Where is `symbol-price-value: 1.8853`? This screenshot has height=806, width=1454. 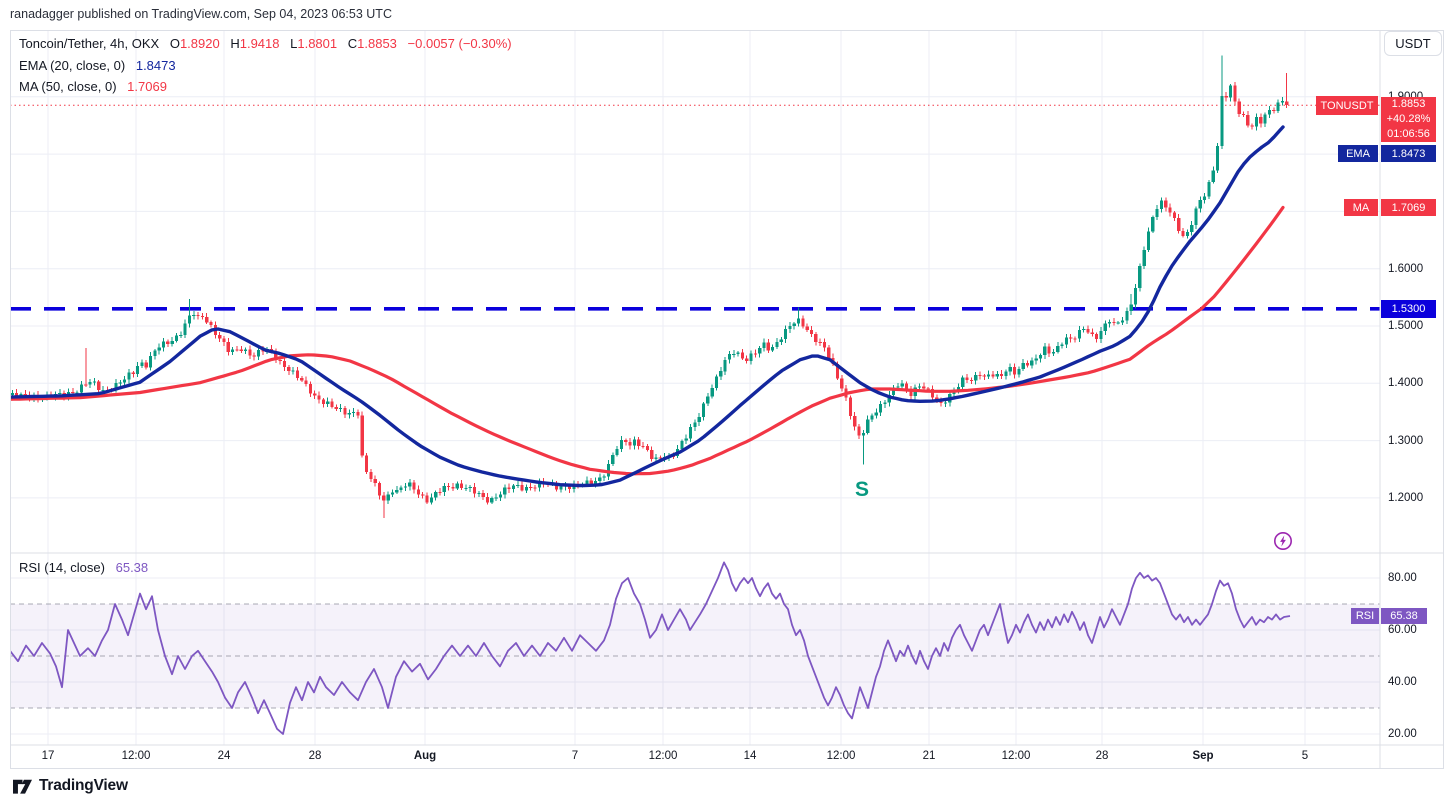
symbol-price-value: 1.8853 is located at coordinates (1408, 104).